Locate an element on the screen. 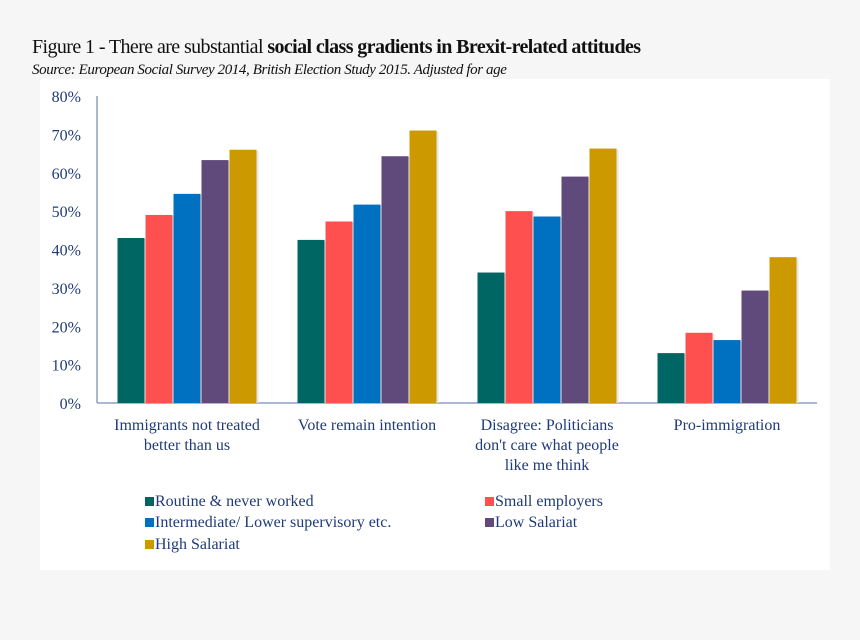  x-tick-label: Vote remain intention is located at coordinates (367, 425).